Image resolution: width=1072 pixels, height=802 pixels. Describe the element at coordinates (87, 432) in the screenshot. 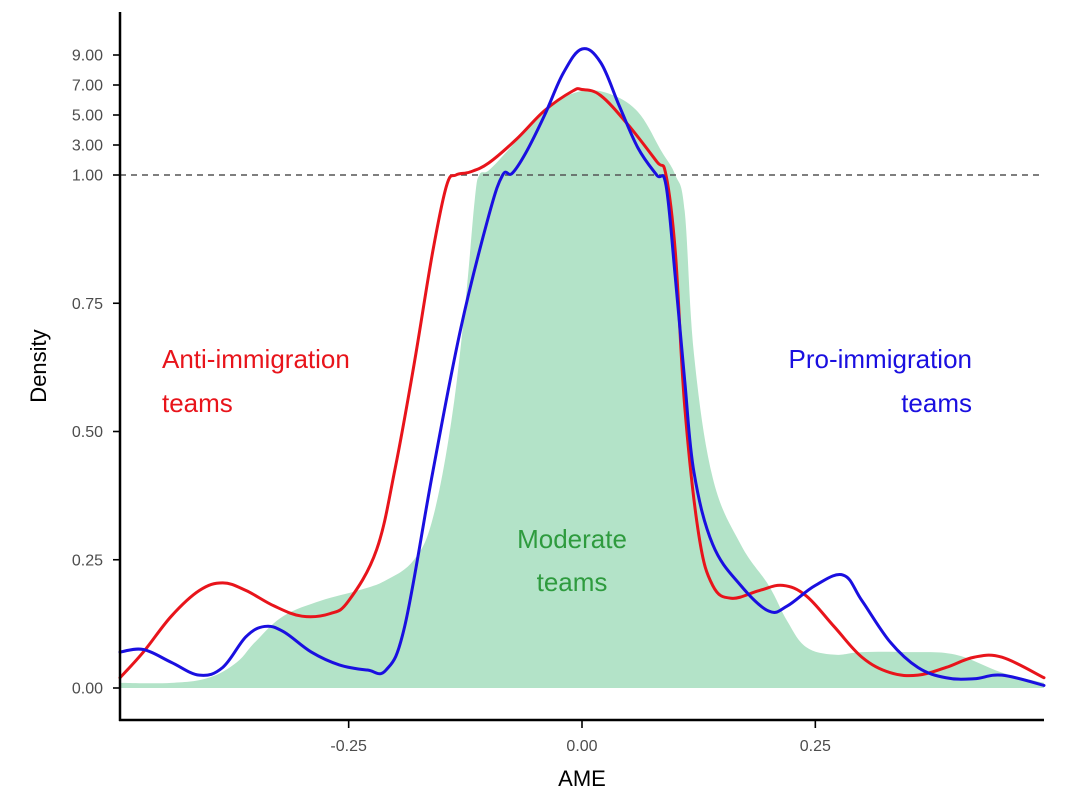

I see `y-tick-label: 0.50` at that location.